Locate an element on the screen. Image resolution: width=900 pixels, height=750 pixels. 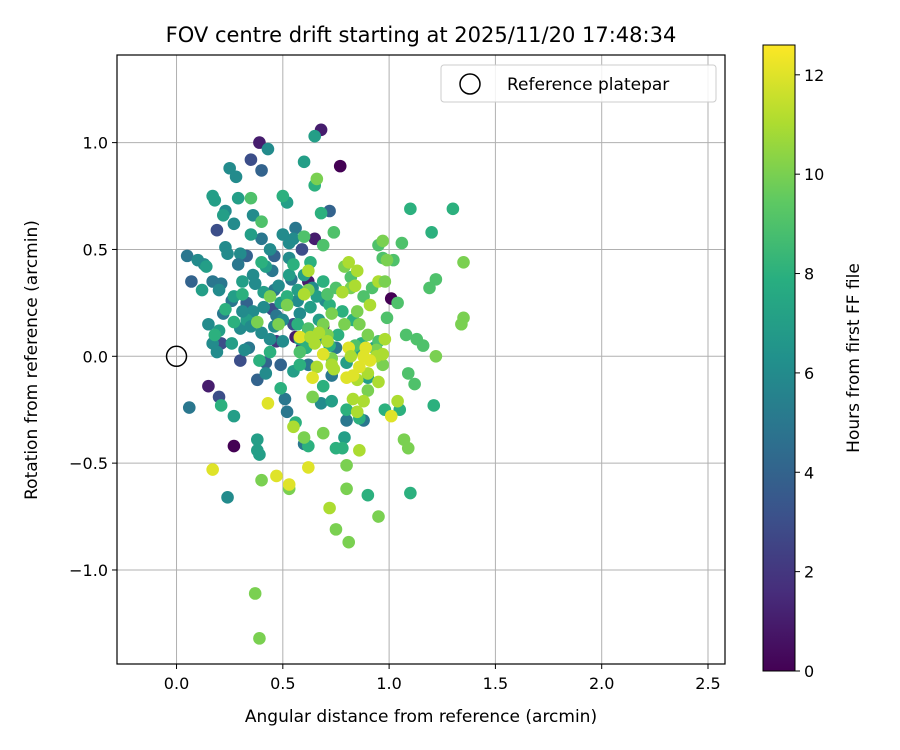
x-axis-ticks: 0.0 0.5 1.0 1.5 2.0 2.5 is located at coordinates (442, 678).